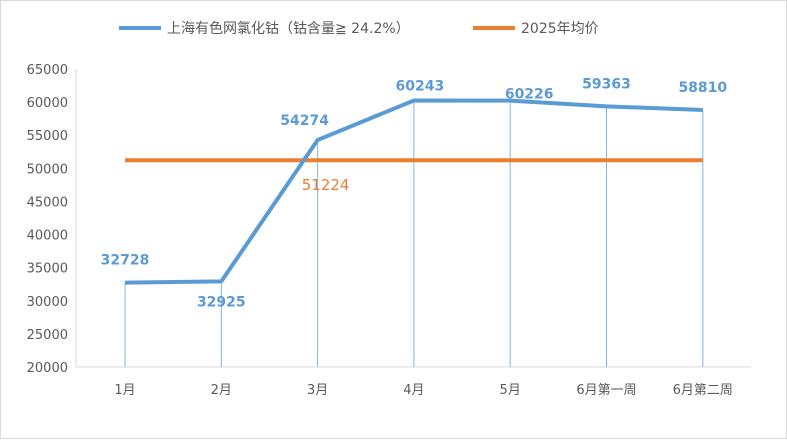 This screenshot has height=442, width=787. Describe the element at coordinates (47, 335) in the screenshot. I see `y-tick-label: 25000` at that location.